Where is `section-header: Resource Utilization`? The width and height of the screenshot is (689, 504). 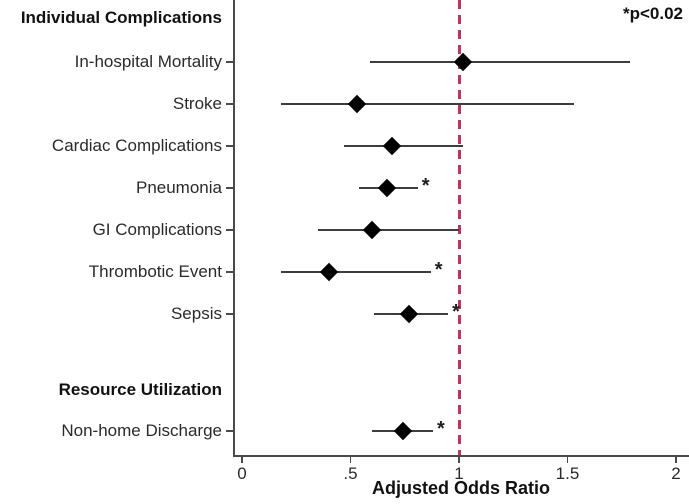 section-header: Resource Utilization is located at coordinates (140, 389).